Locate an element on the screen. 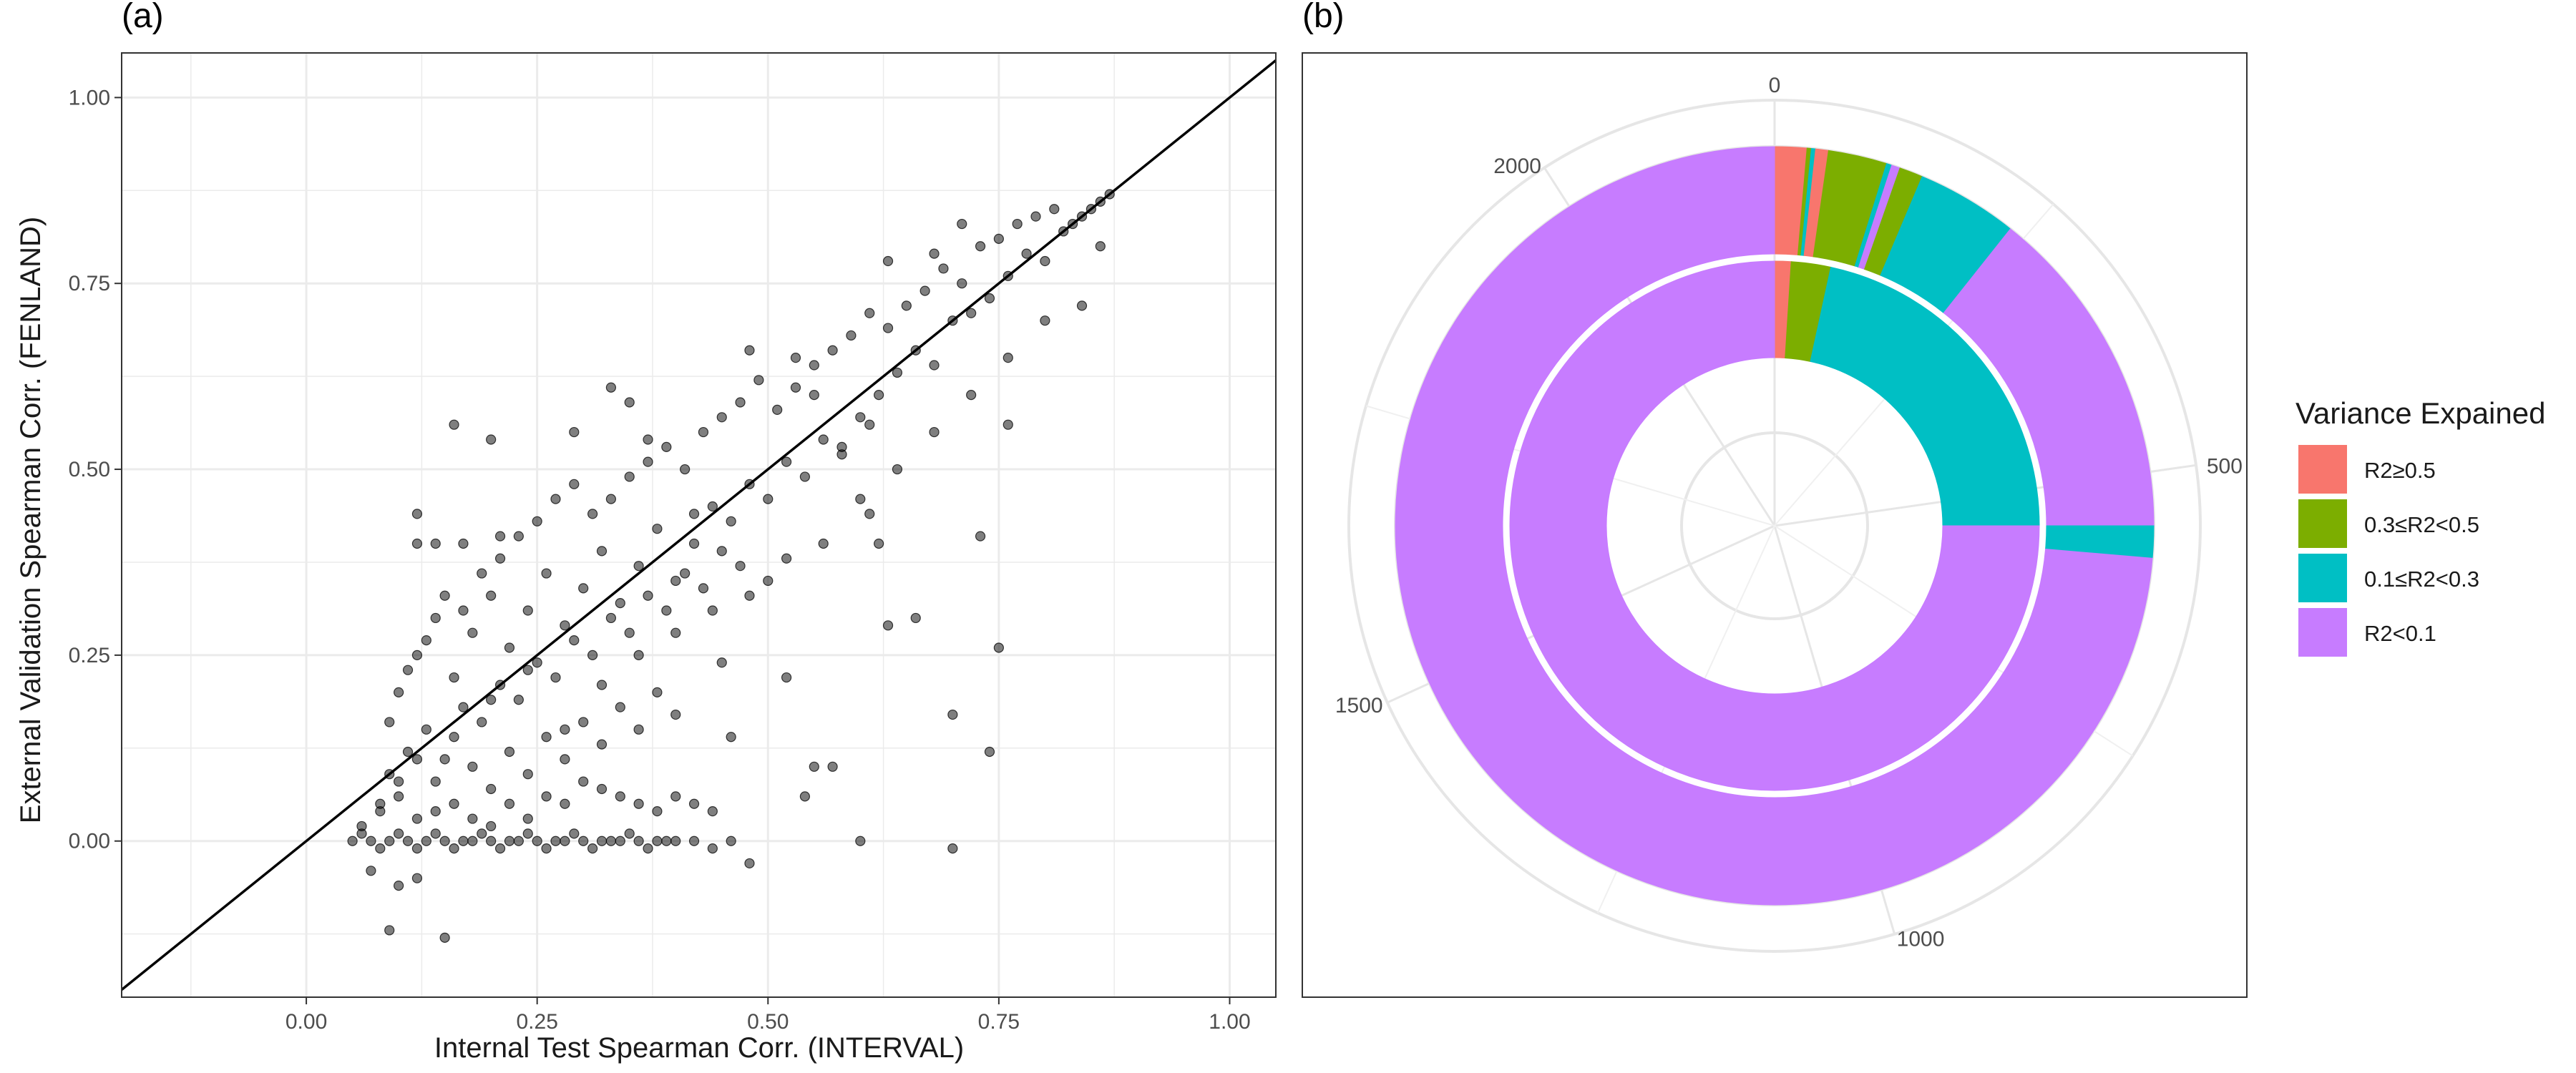 The width and height of the screenshot is (2576, 1073). y-tick-label: 0.00 is located at coordinates (89, 841).